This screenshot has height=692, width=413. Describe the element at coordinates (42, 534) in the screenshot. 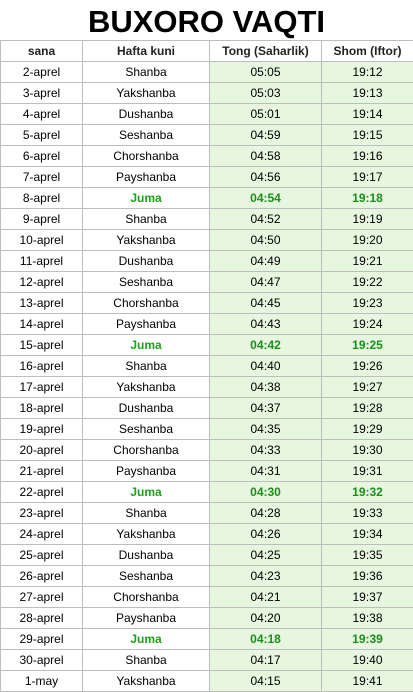

I see `date-cell: 24-aprel` at that location.